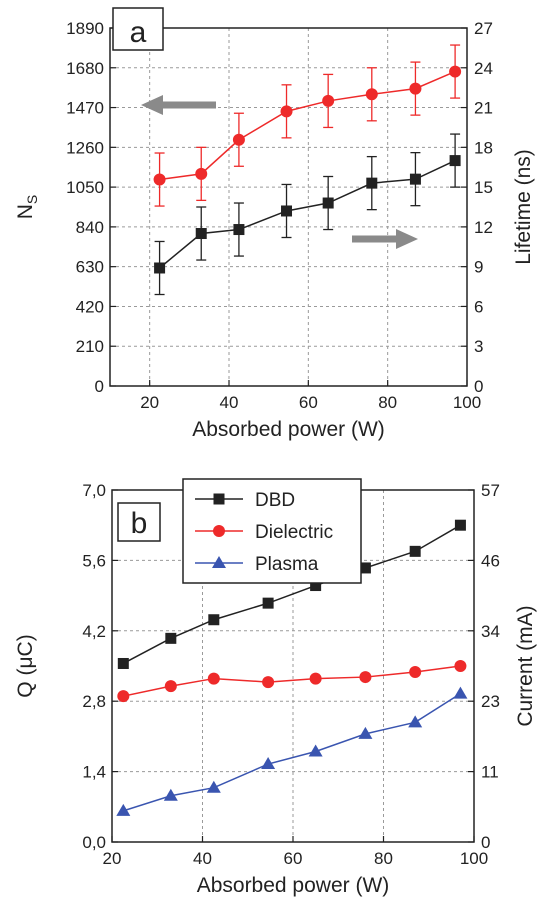 This screenshot has height=901, width=538. I want to click on legend-box, so click(272, 531).